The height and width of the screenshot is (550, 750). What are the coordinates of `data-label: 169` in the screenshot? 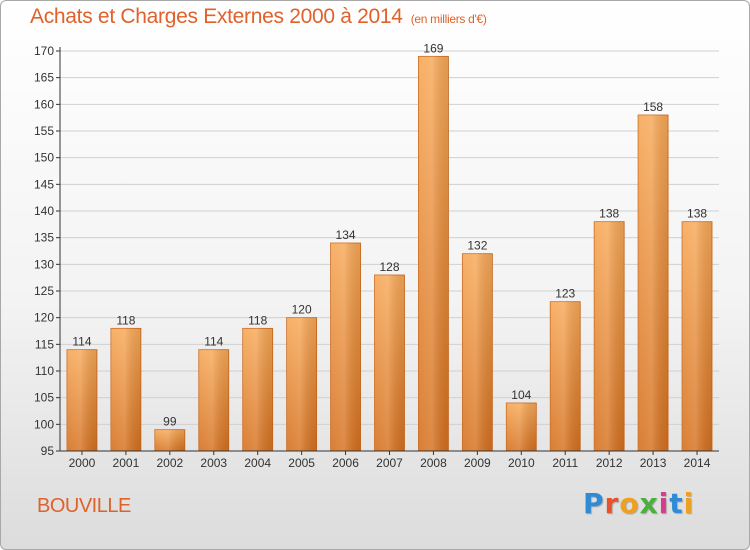 It's located at (433, 48).